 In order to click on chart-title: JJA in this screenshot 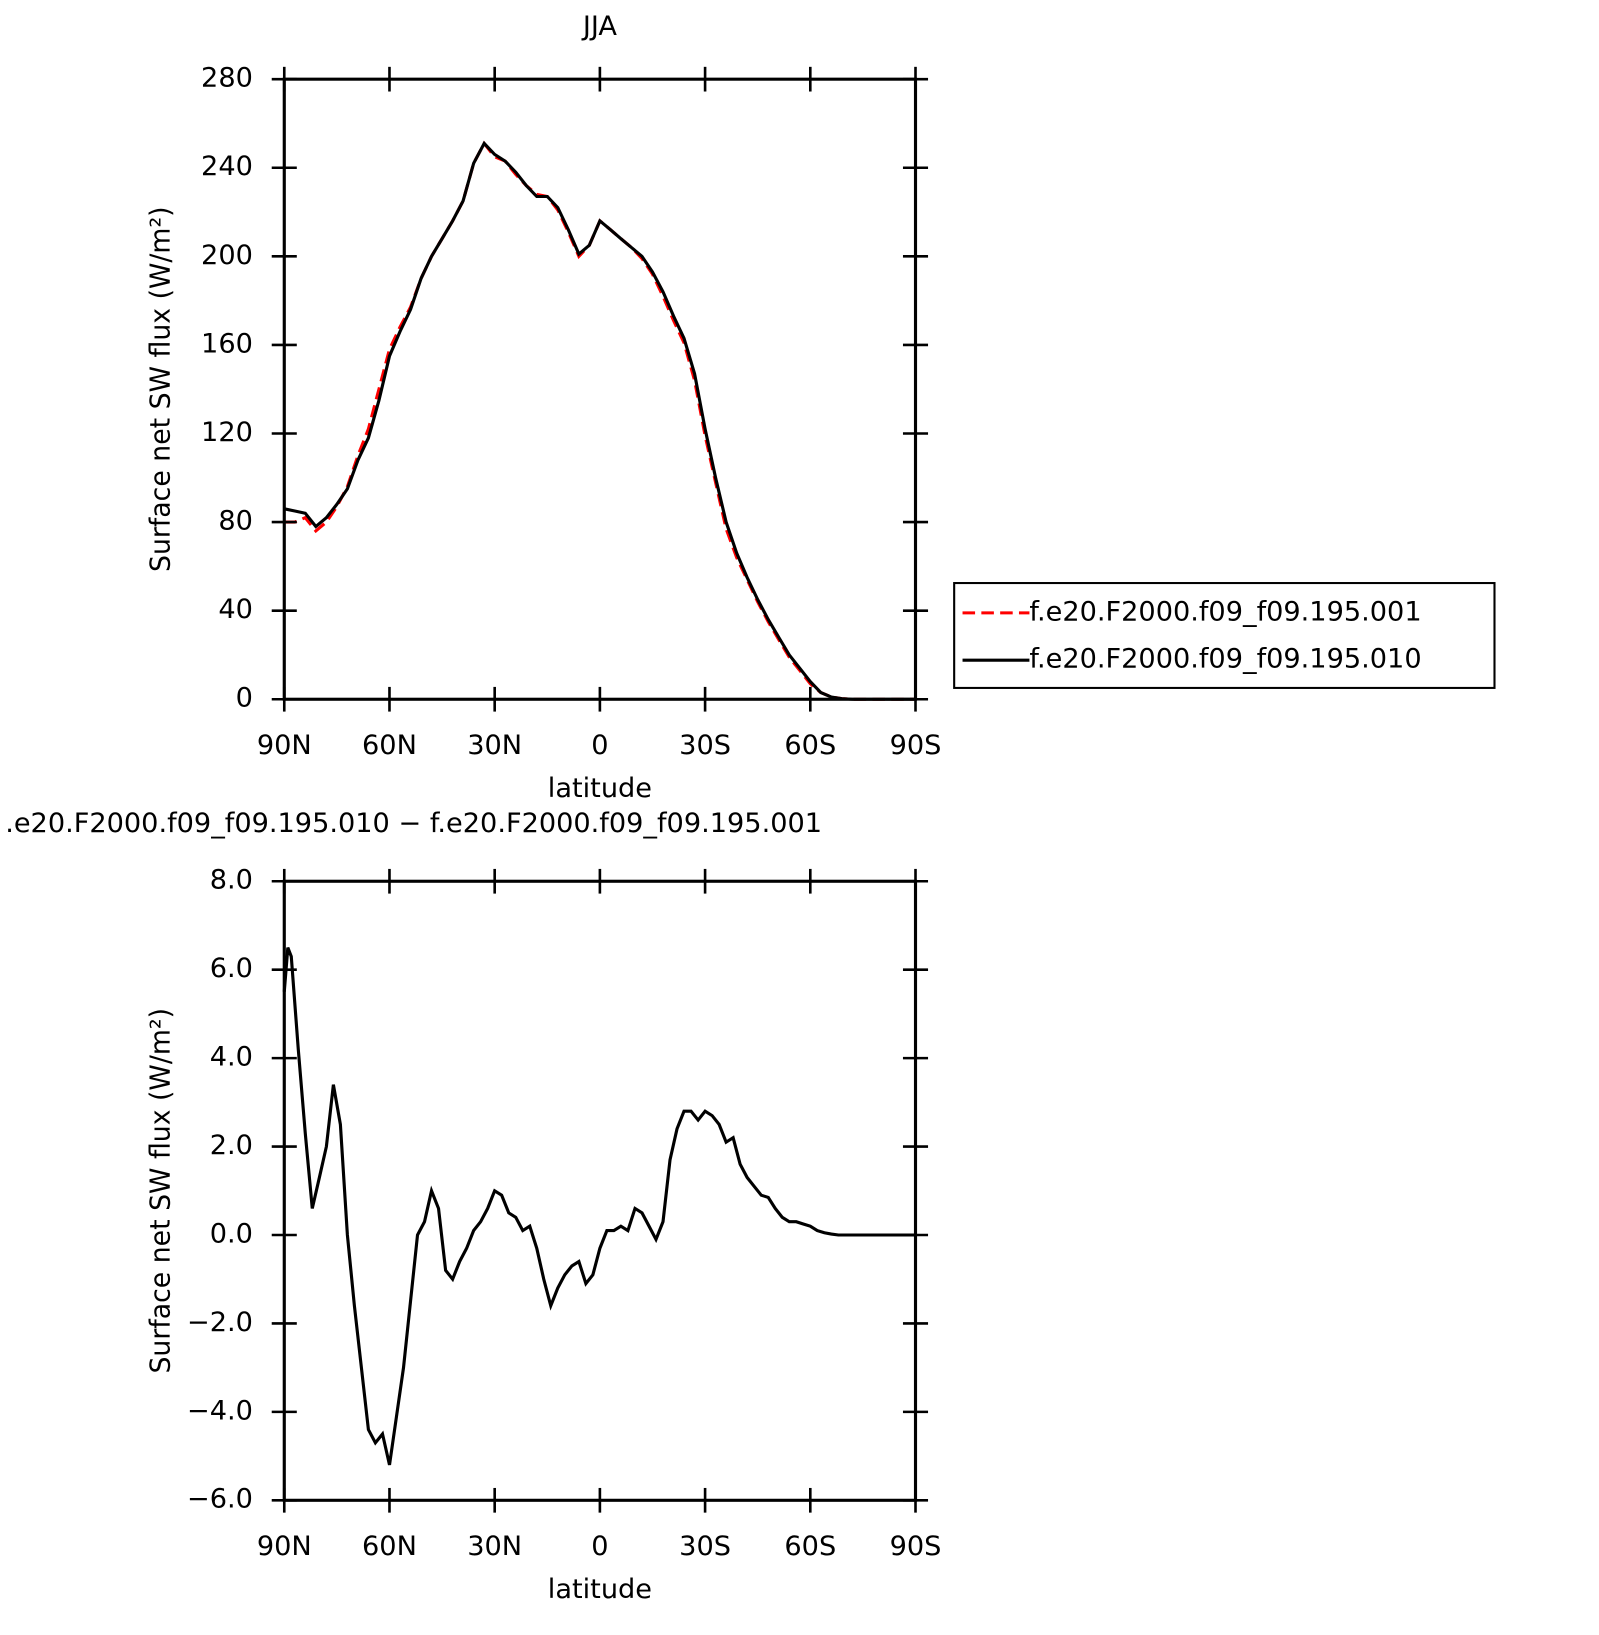, I will do `click(599, 26)`.